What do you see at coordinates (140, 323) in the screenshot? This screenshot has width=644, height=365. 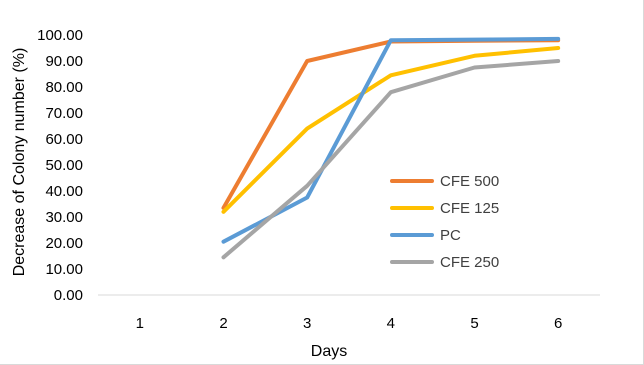 I see `x-tick-label: 1` at bounding box center [140, 323].